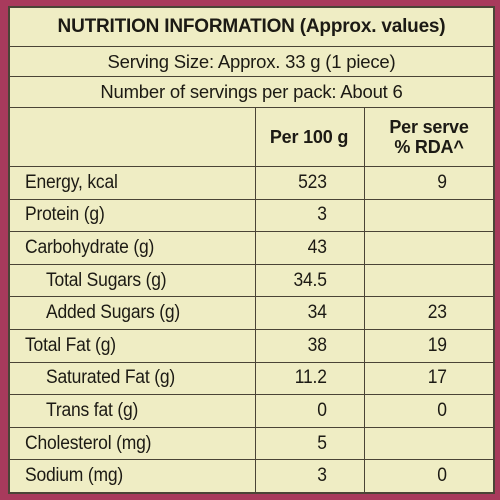  Describe the element at coordinates (92, 410) in the screenshot. I see `nutrient-name: Trans fat (g)` at that location.